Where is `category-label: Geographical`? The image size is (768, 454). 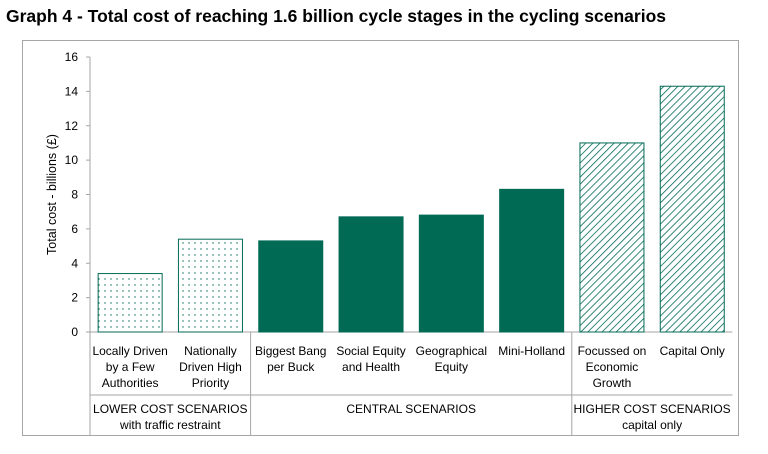 category-label: Geographical is located at coordinates (451, 351).